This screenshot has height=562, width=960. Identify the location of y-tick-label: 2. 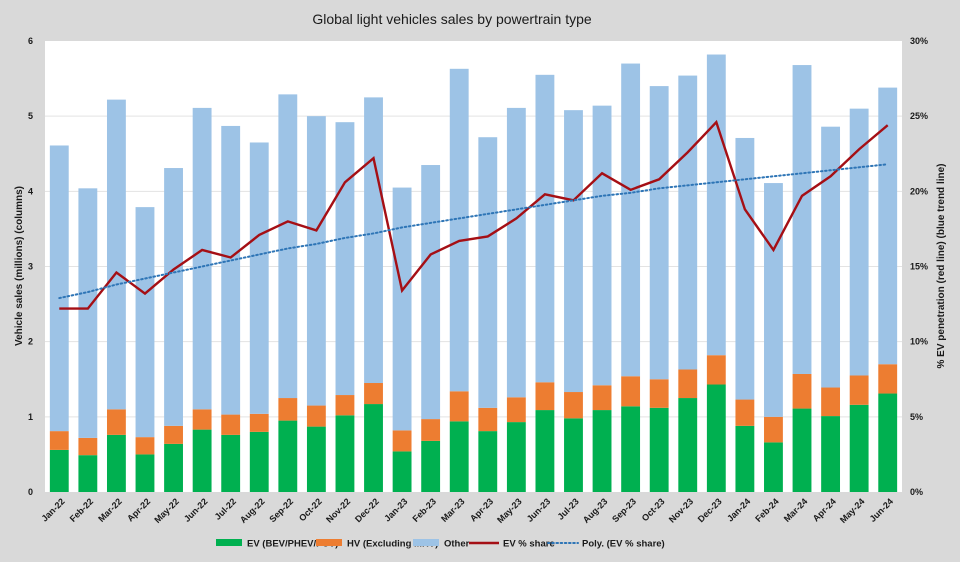
(30, 342).